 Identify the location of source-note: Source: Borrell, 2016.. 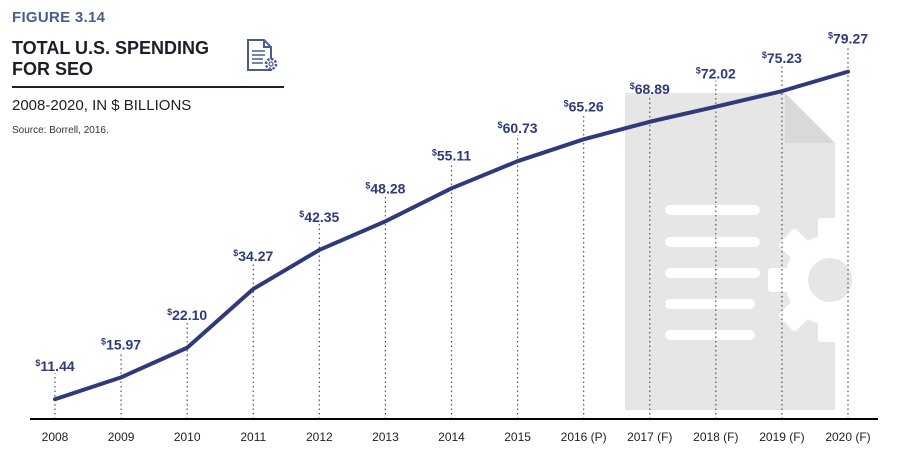
(60, 130).